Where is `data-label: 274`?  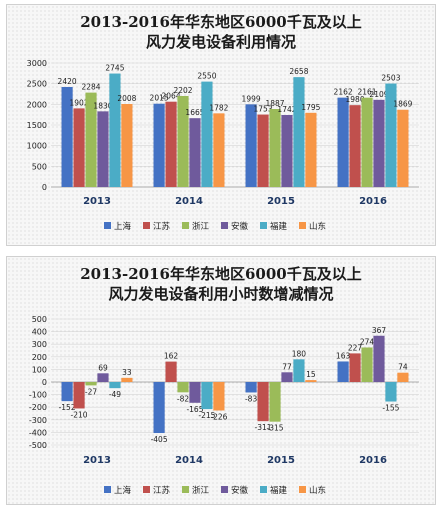 data-label: 274 is located at coordinates (367, 341).